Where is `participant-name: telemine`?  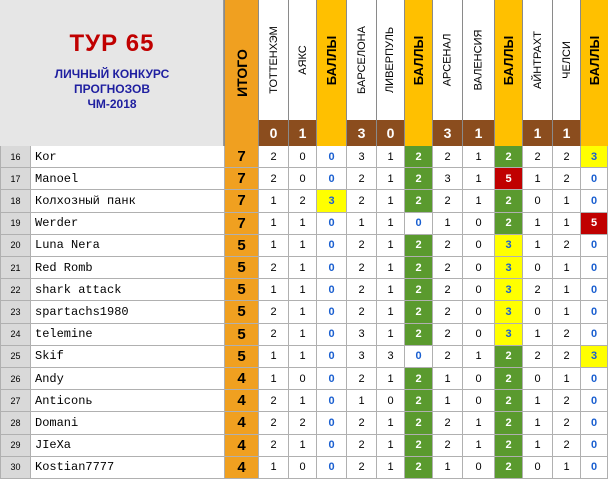 participant-name: telemine is located at coordinates (127, 334).